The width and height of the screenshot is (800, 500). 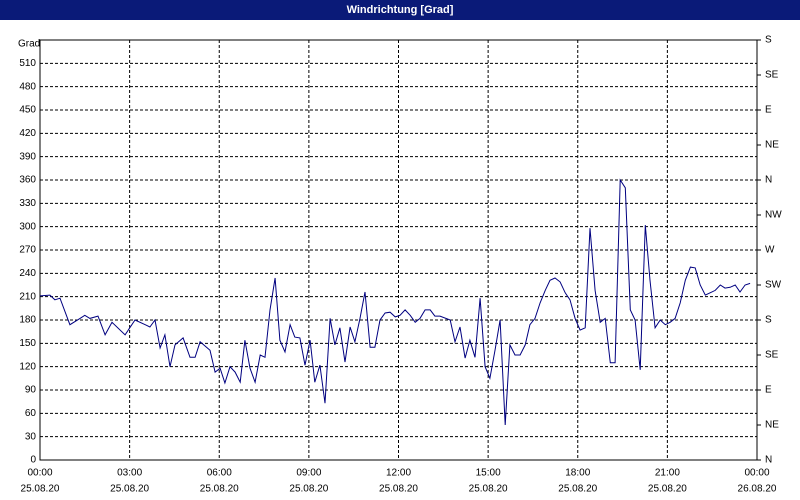 What do you see at coordinates (773, 285) in the screenshot?
I see `y2-tick-label: SW` at bounding box center [773, 285].